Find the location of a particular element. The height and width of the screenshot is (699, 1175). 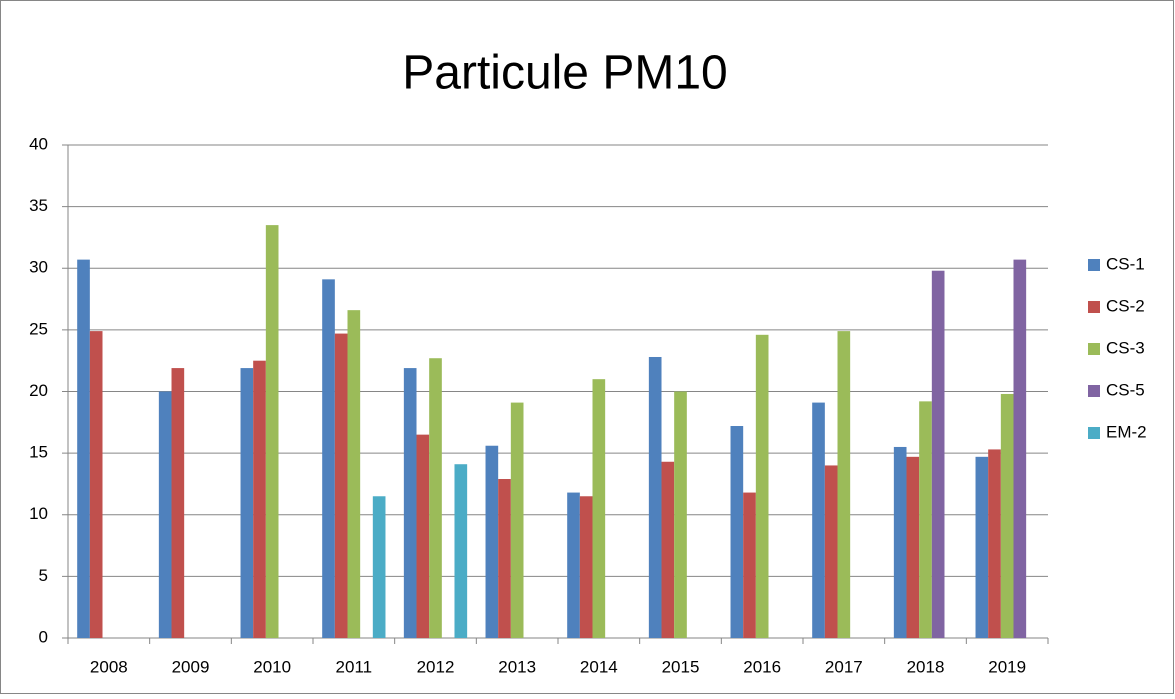

x-tick-label: 2009 is located at coordinates (191, 666).